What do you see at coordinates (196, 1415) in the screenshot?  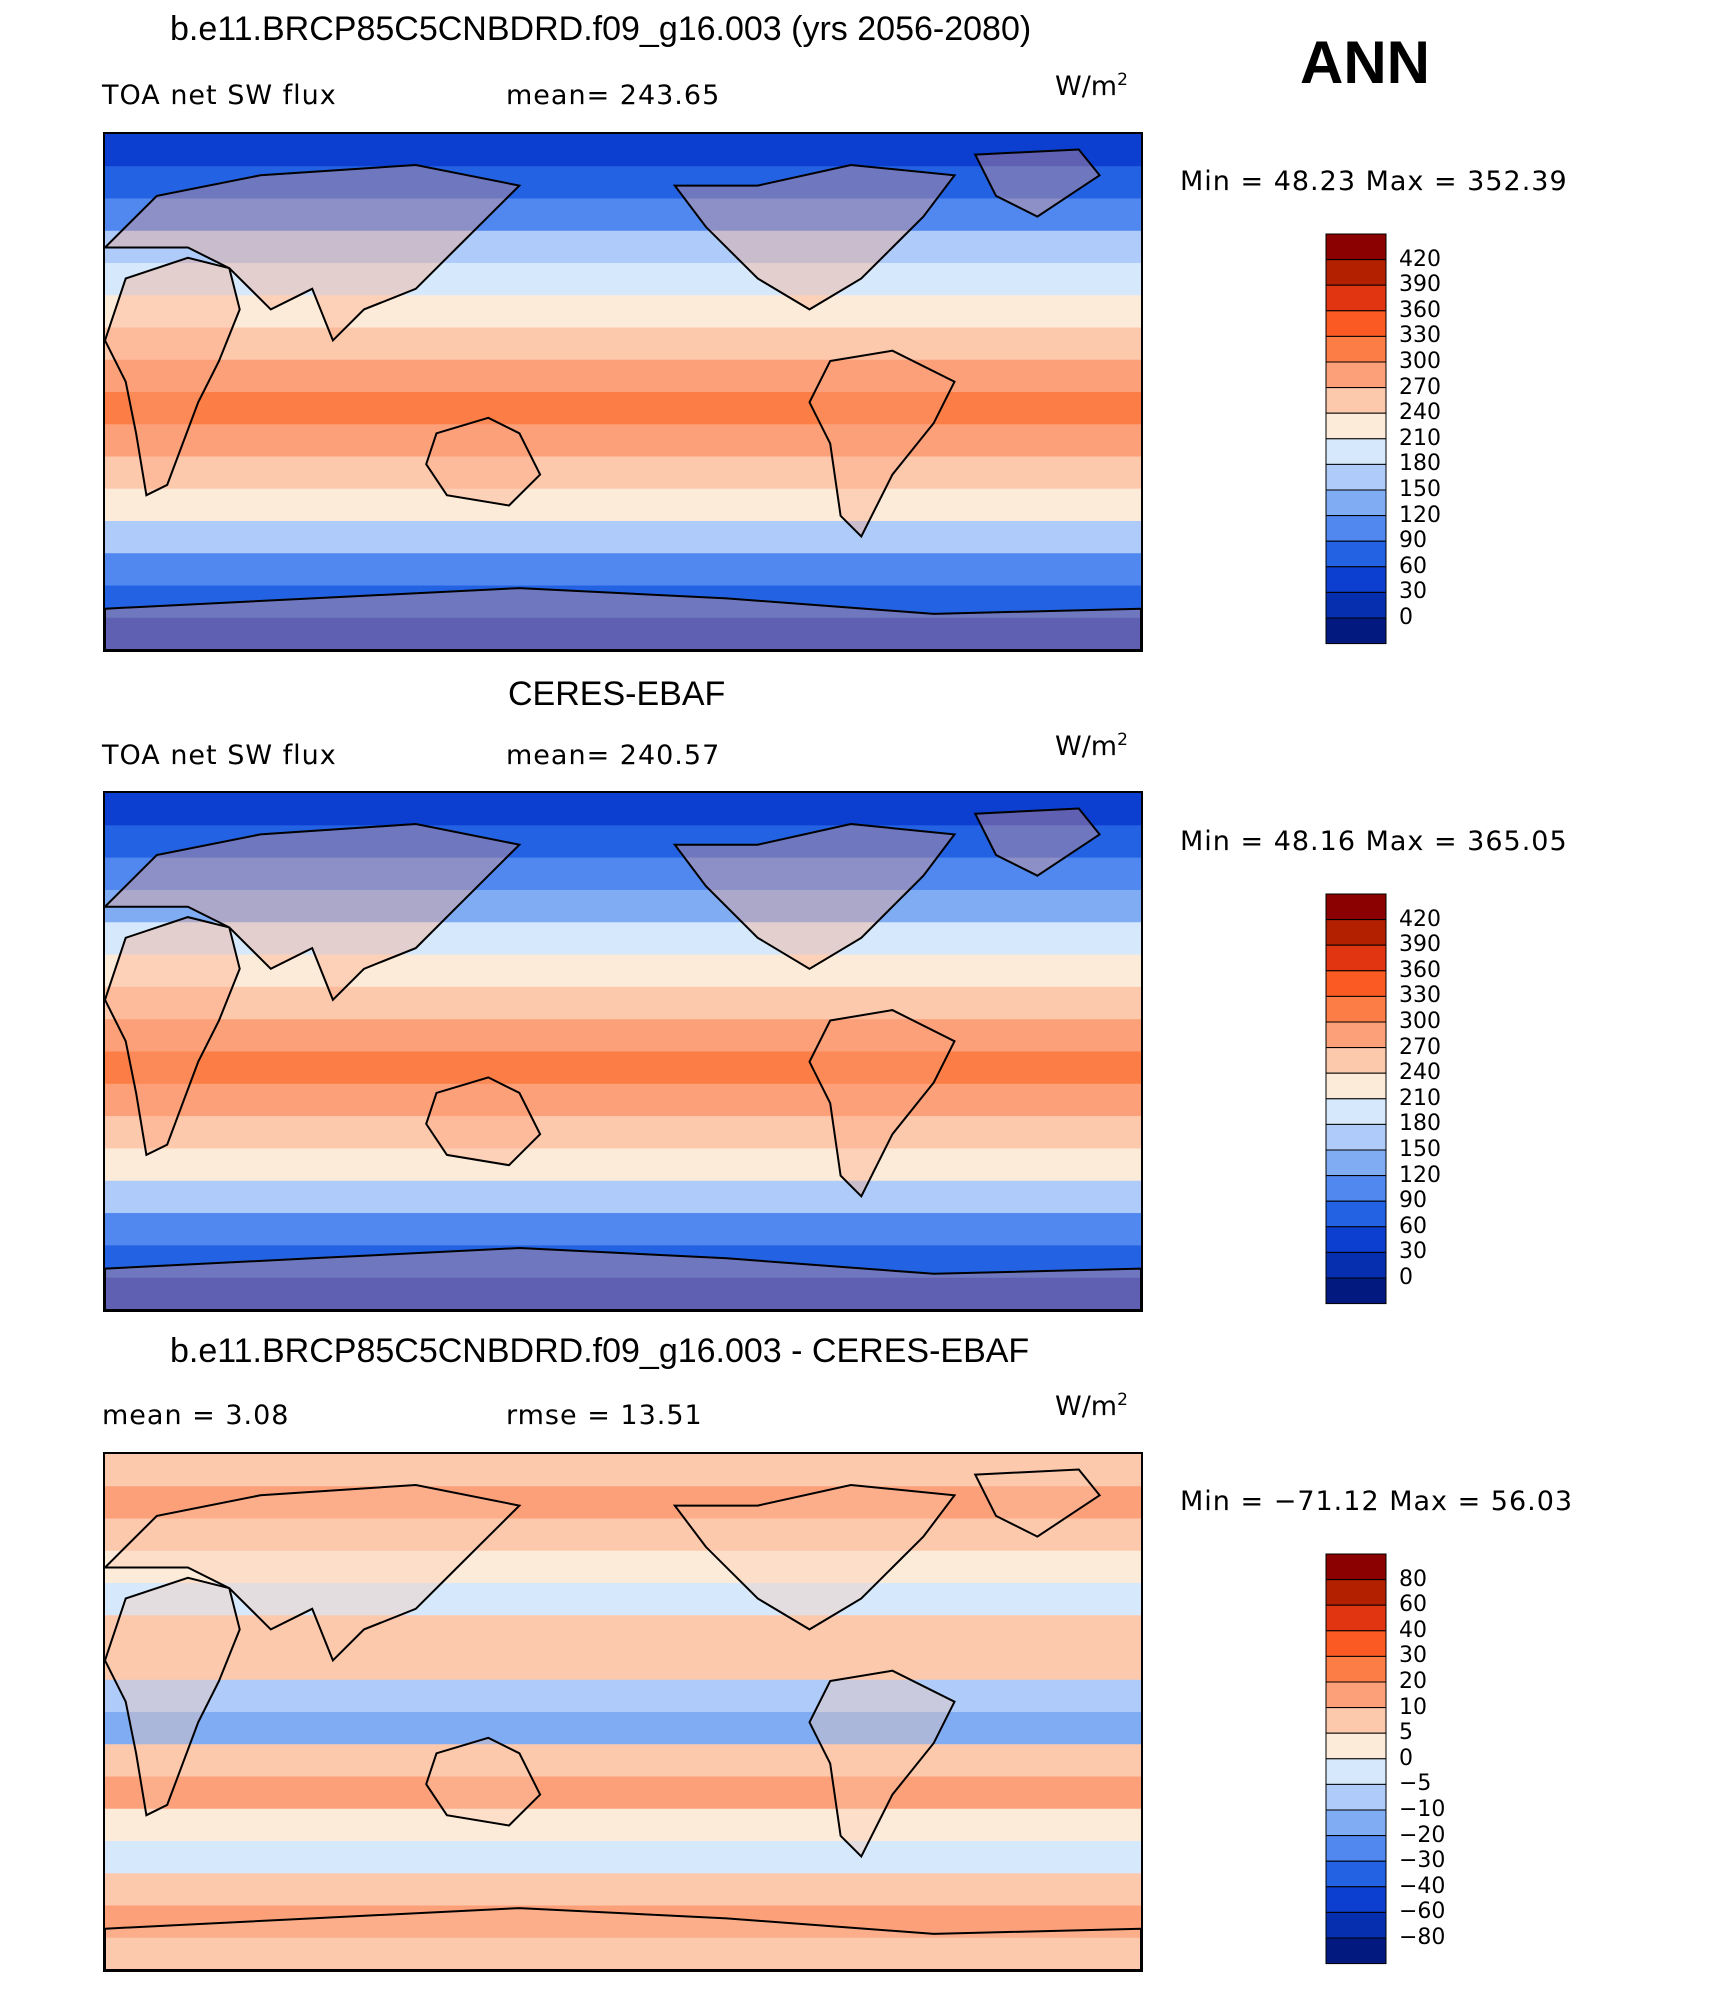 I see `panel-mean-label: mean = 3.08` at bounding box center [196, 1415].